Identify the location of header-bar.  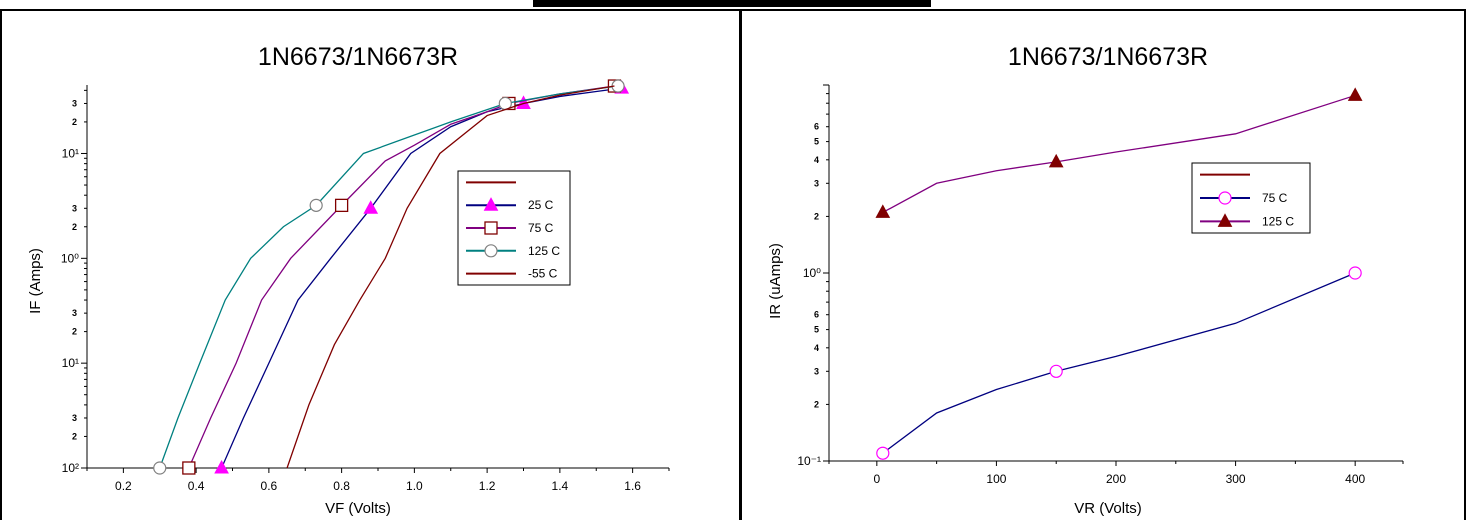
(732, 3).